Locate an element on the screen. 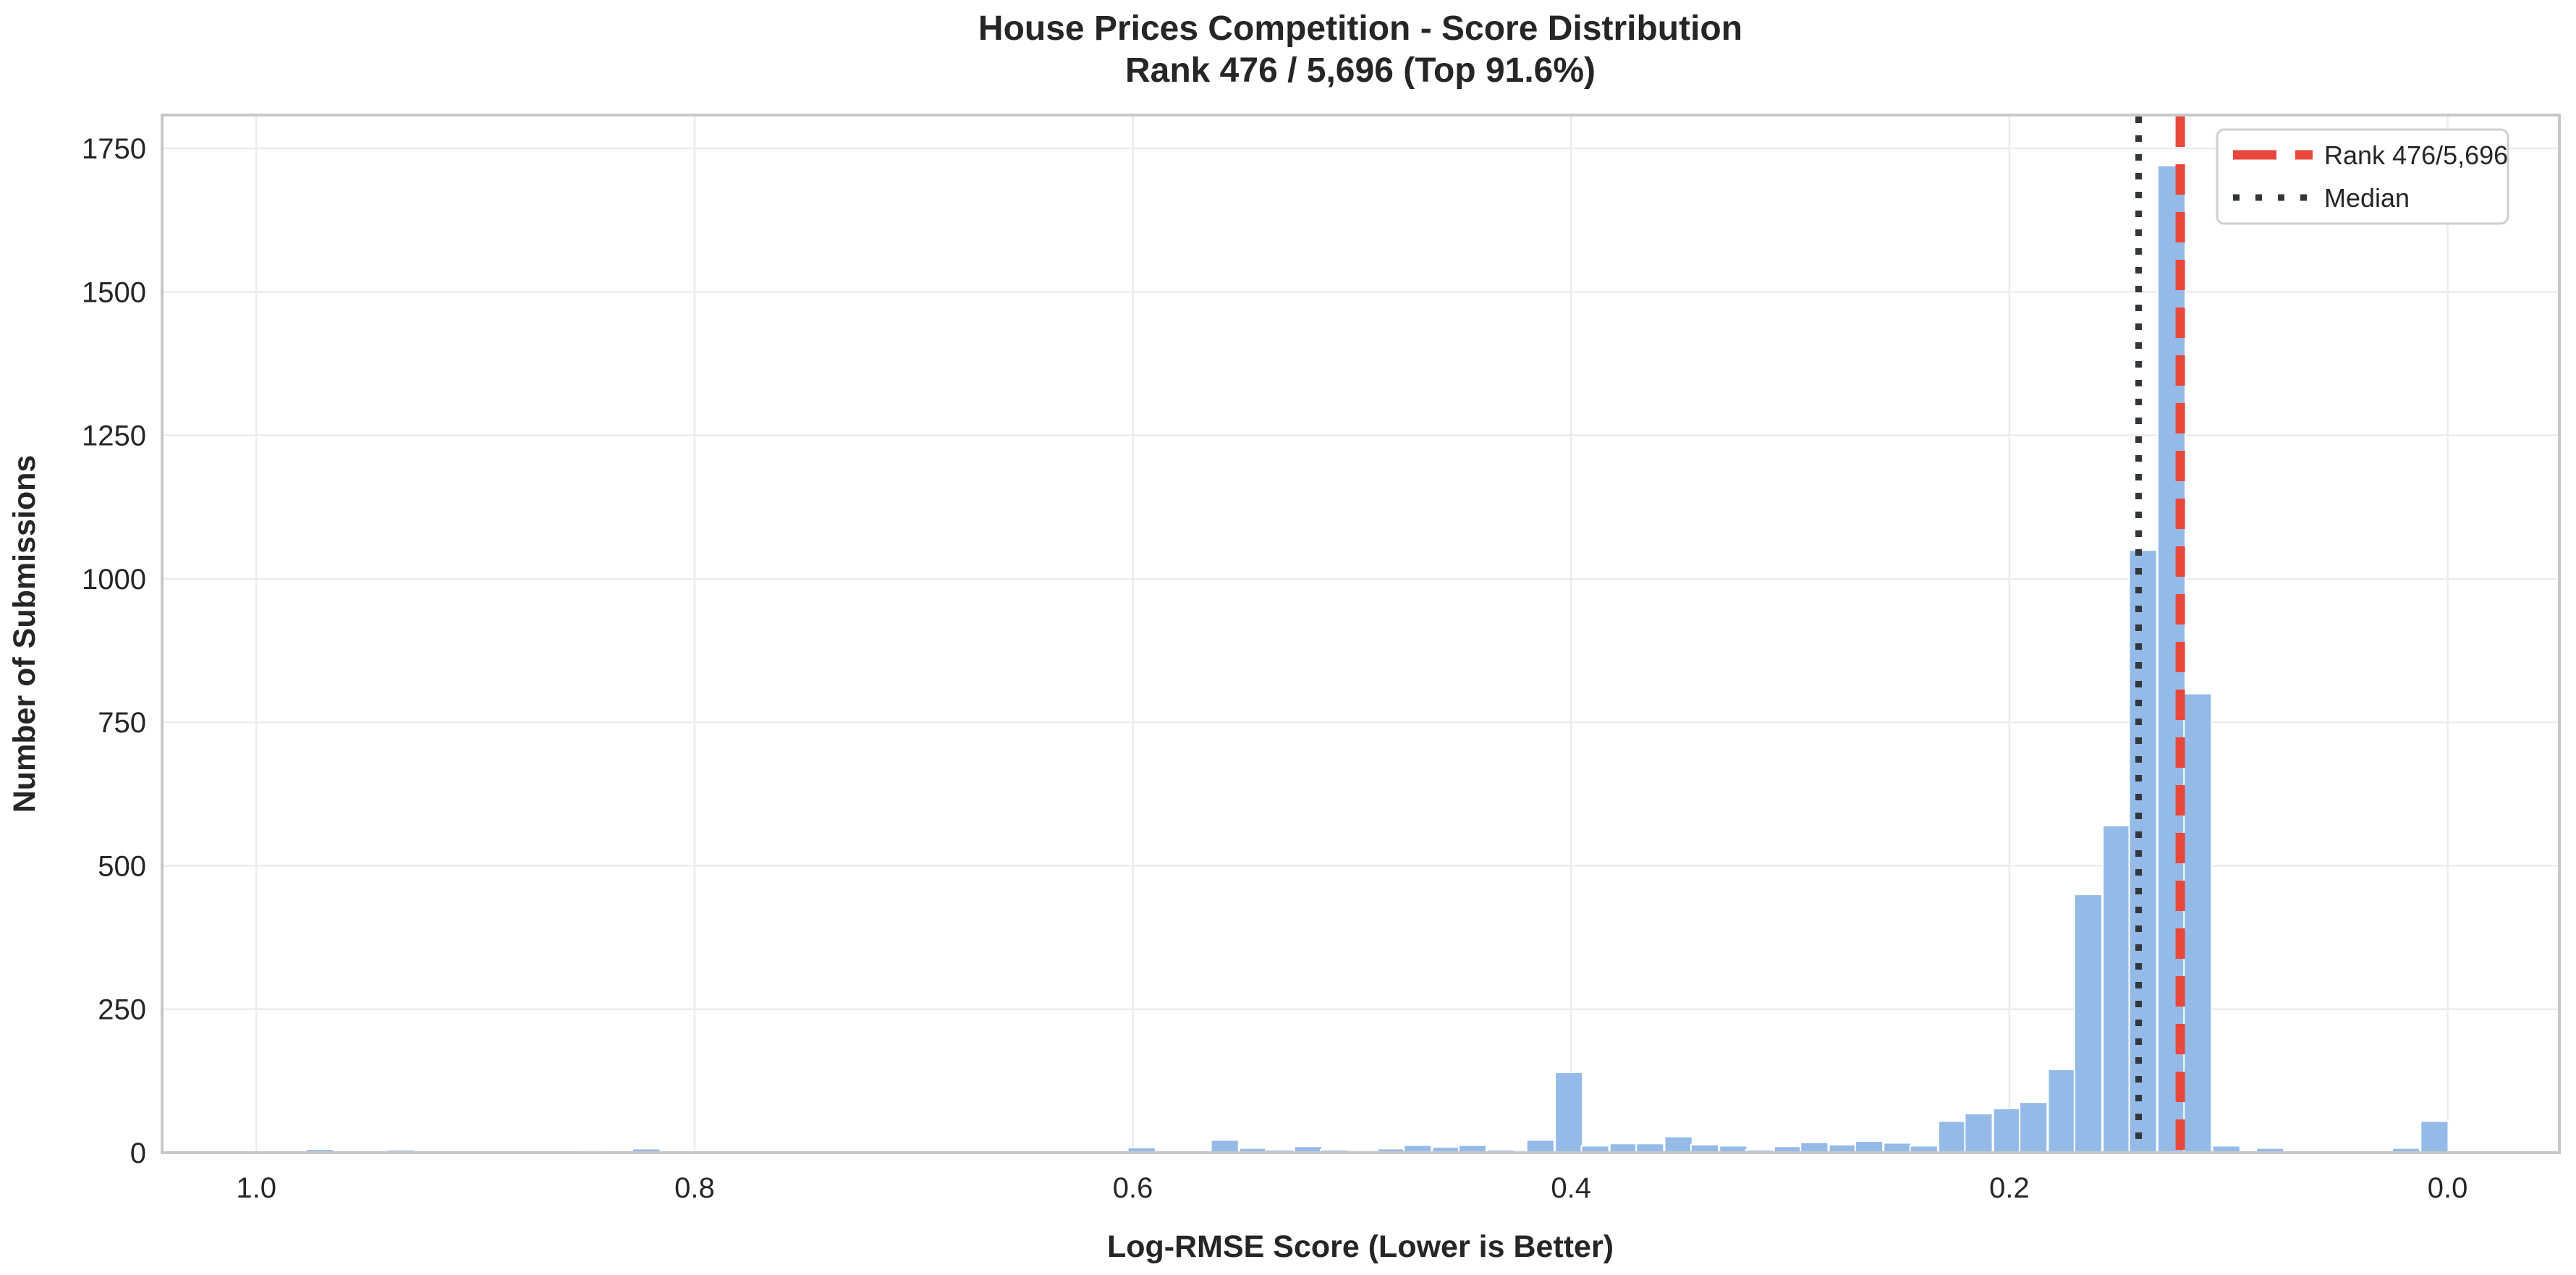 Image resolution: width=2576 pixels, height=1275 pixels. y-tick-label: 500 is located at coordinates (122, 866).